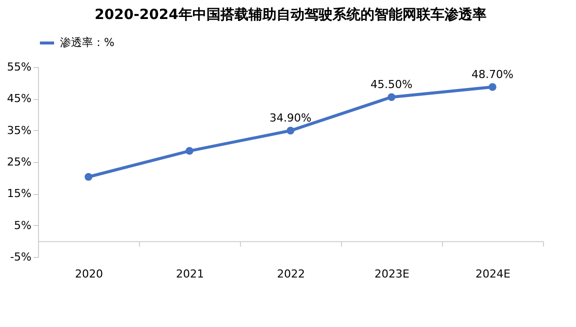 The image size is (576, 327). I want to click on x-tick-label: 2024E, so click(493, 274).